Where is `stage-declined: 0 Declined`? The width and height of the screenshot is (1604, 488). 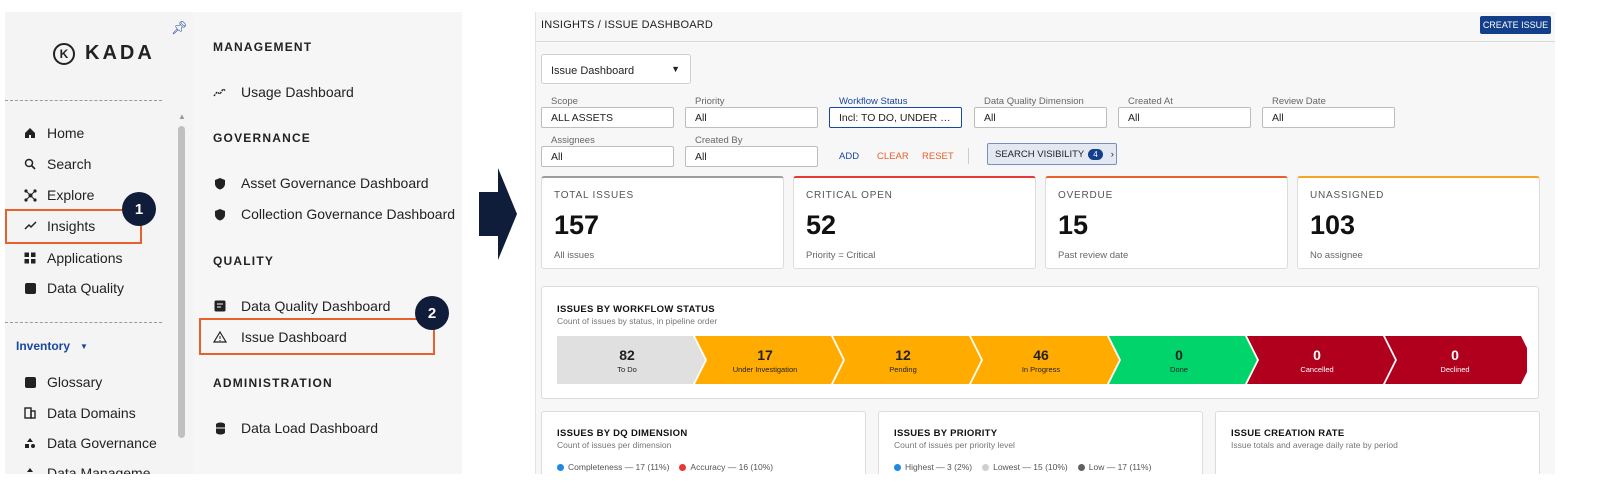 stage-declined: 0 Declined is located at coordinates (1455, 360).